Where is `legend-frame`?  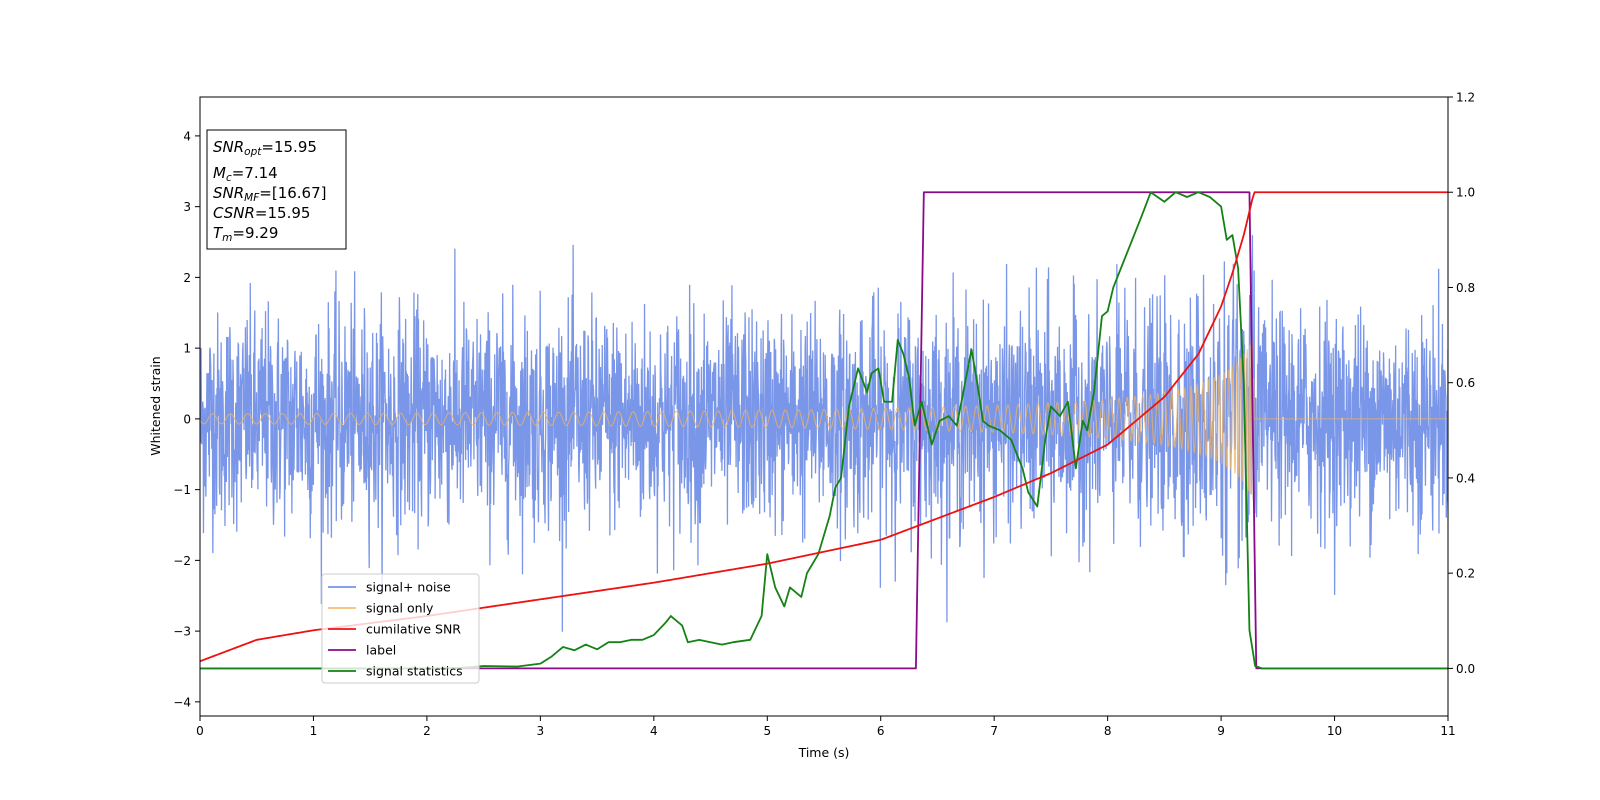
legend-frame is located at coordinates (400, 628).